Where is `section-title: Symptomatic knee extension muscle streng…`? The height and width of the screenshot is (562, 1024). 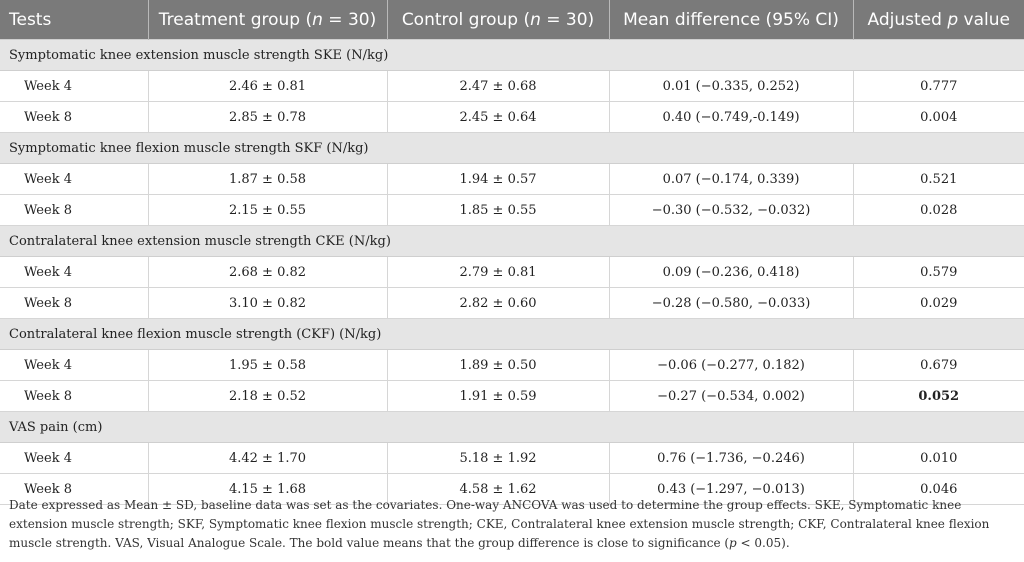
section-title: Symptomatic knee extension muscle streng… is located at coordinates (512, 55).